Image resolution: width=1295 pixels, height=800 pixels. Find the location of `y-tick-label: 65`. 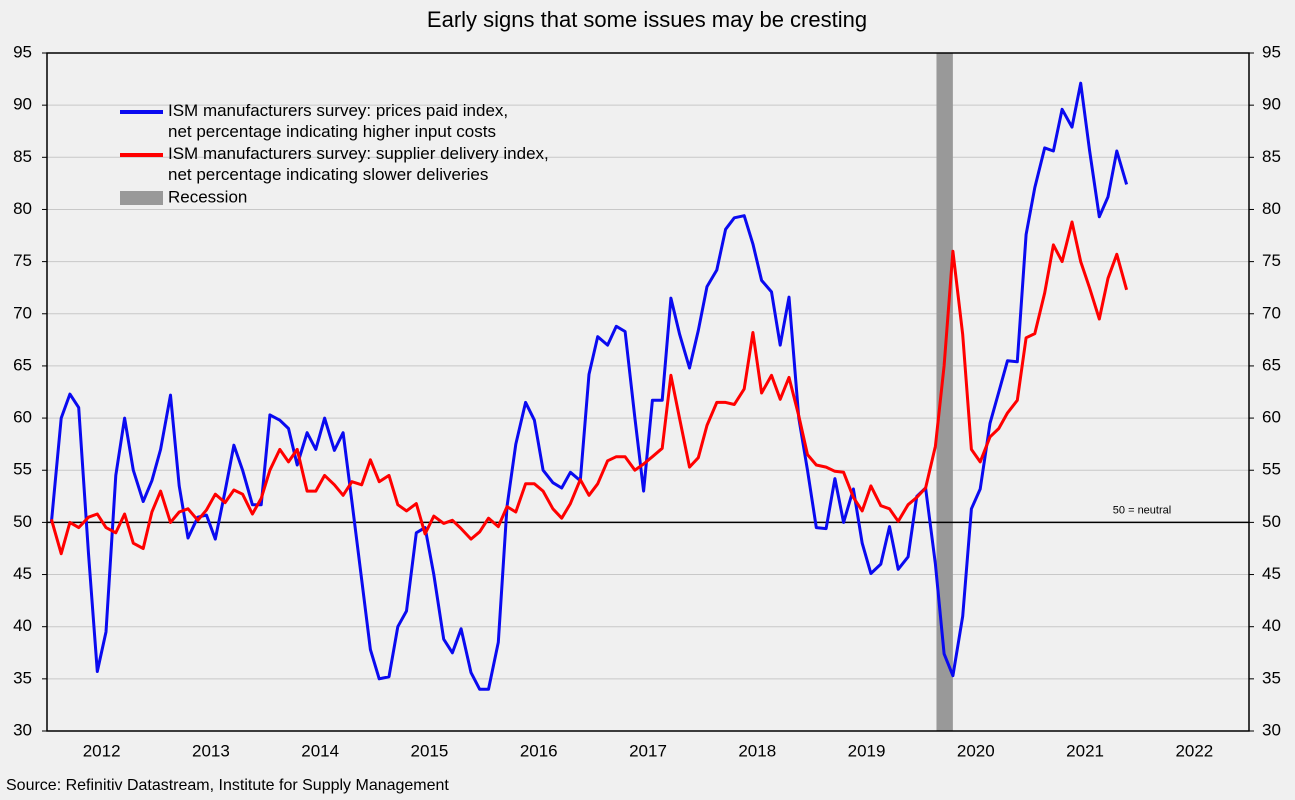

y-tick-label: 65 is located at coordinates (22, 364).